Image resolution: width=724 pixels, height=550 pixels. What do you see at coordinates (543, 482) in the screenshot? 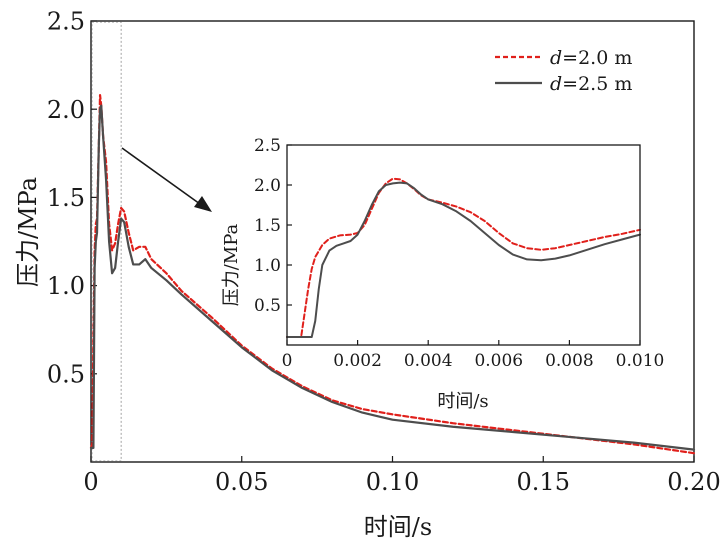
I see `main-x-tick-label: 0.15` at bounding box center [543, 482].